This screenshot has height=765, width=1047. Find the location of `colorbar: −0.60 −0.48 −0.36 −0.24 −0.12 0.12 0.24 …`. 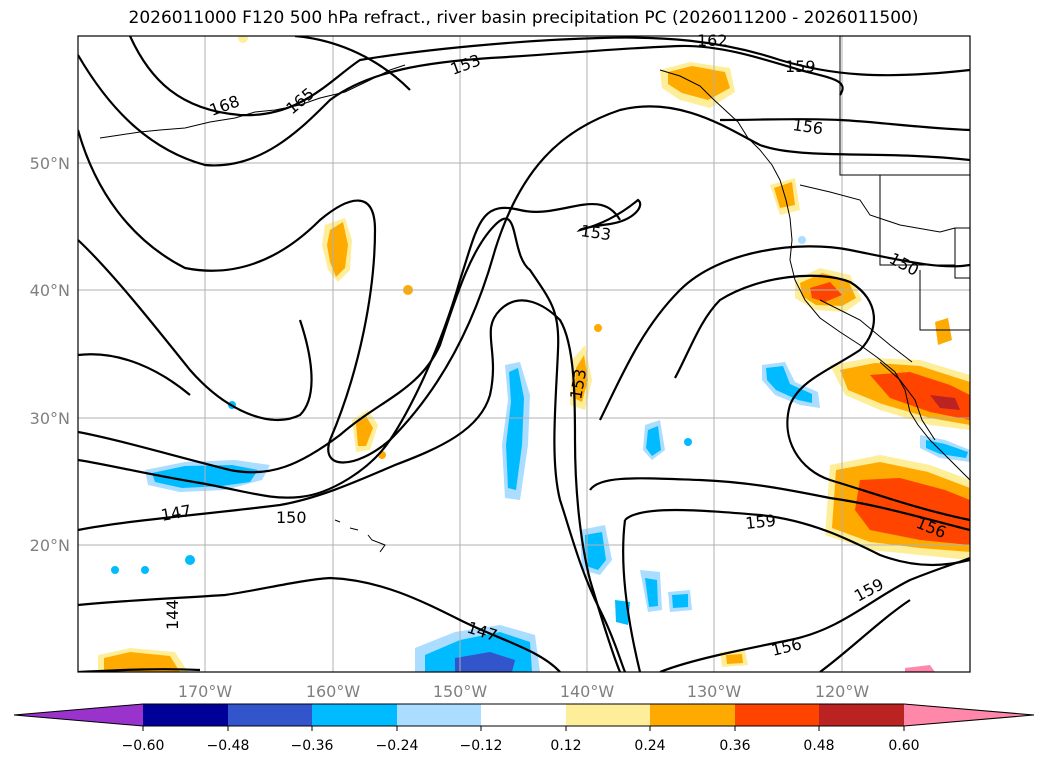

colorbar: −0.60 −0.48 −0.36 −0.24 −0.12 0.12 0.24 … is located at coordinates (524, 728).